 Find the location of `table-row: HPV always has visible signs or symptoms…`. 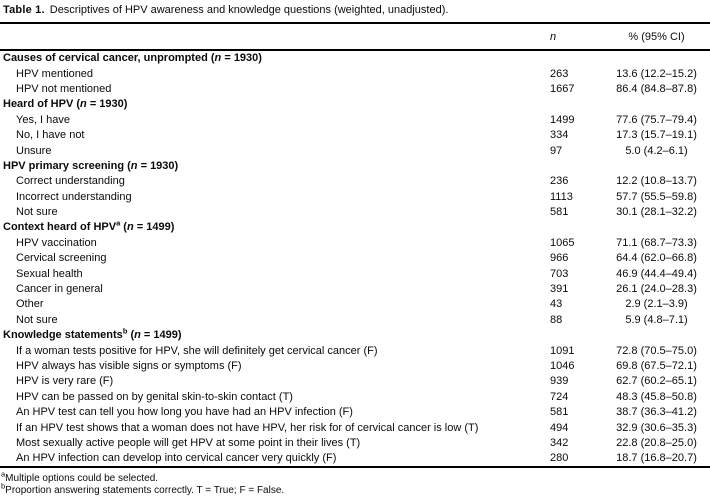

table-row: HPV always has visible signs or symptoms… is located at coordinates (355, 365).